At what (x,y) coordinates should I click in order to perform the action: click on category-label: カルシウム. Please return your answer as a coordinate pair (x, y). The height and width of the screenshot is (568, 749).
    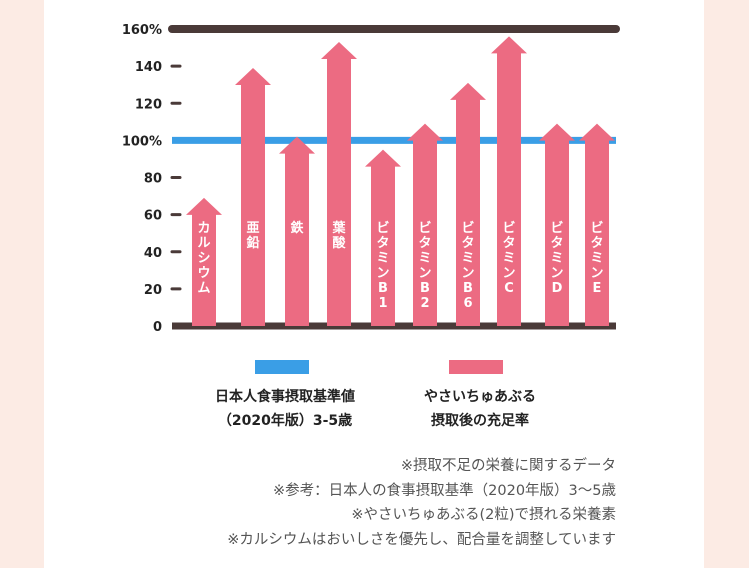
    Looking at the image, I should click on (203, 258).